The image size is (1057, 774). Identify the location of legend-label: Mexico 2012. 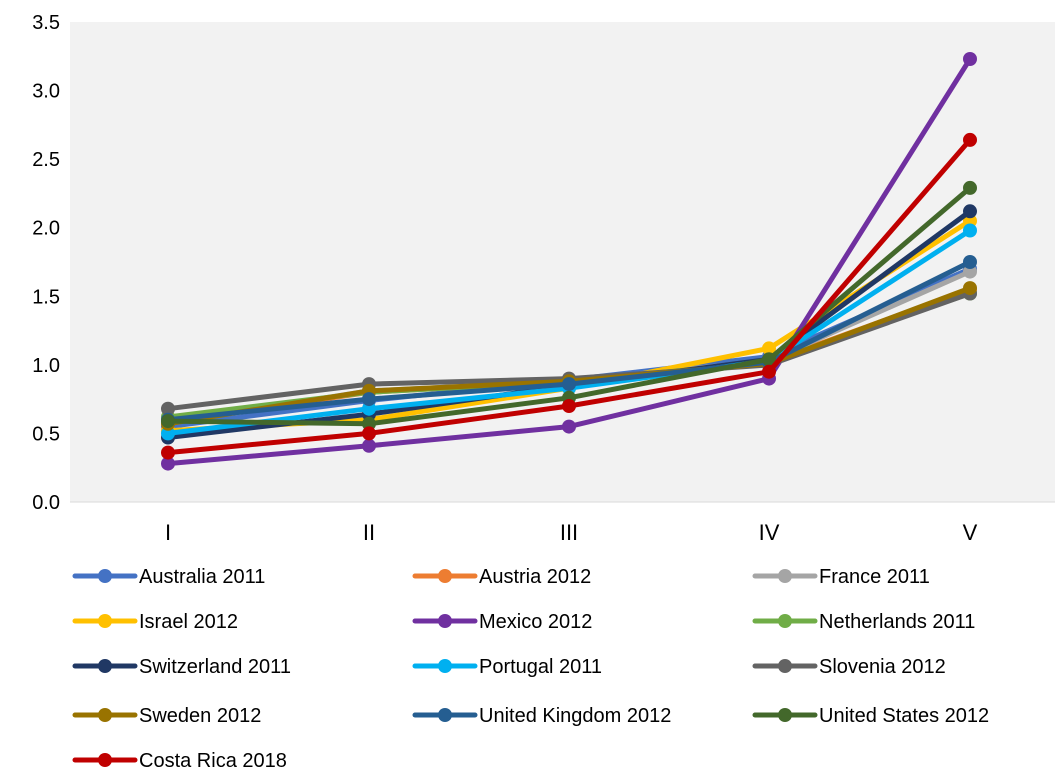
(535, 622).